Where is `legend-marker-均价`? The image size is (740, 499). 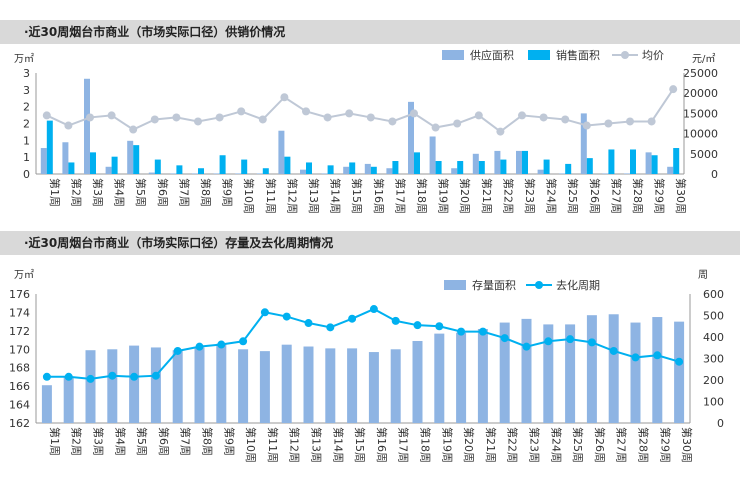
legend-marker-均价 is located at coordinates (625, 55).